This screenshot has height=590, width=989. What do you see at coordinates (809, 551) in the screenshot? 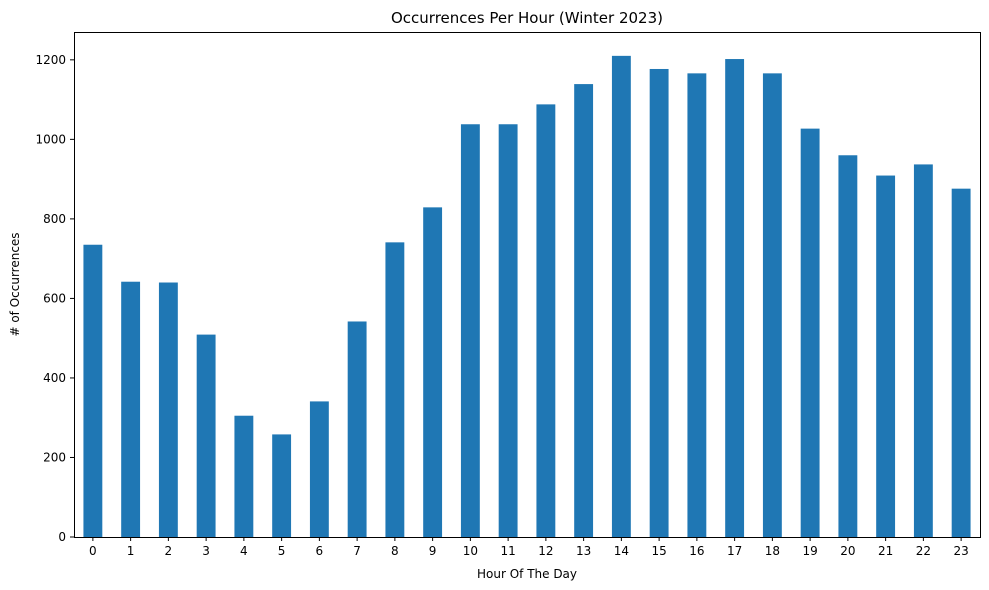
I see `x-tick-label: 19` at bounding box center [809, 551].